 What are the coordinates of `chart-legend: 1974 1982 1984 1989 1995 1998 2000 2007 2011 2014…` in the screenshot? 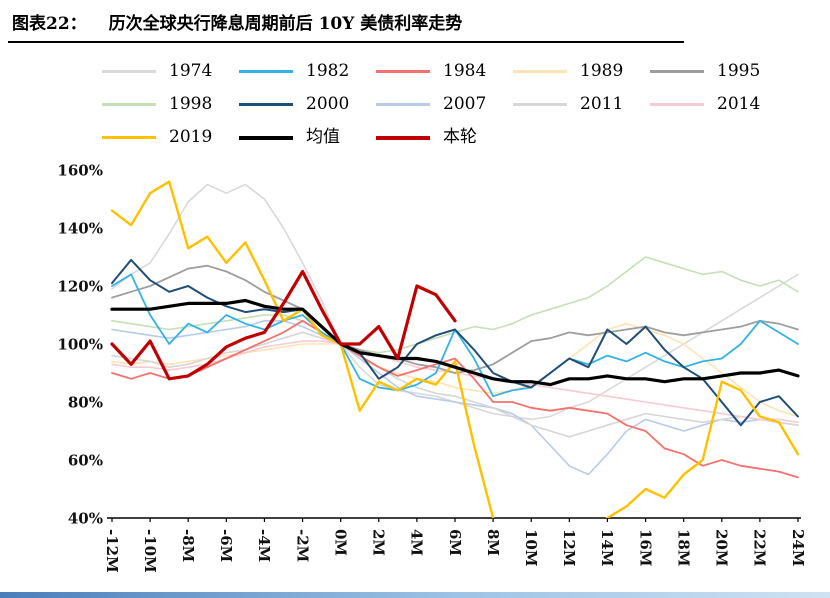 It's located at (466, 104).